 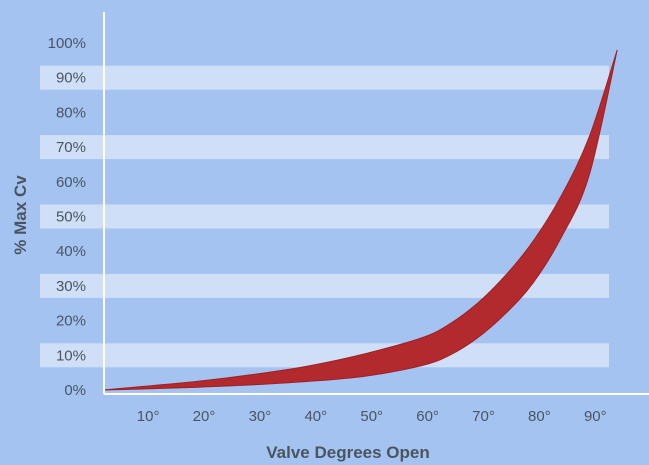 What do you see at coordinates (71, 286) in the screenshot?
I see `y-tick-label: 30%` at bounding box center [71, 286].